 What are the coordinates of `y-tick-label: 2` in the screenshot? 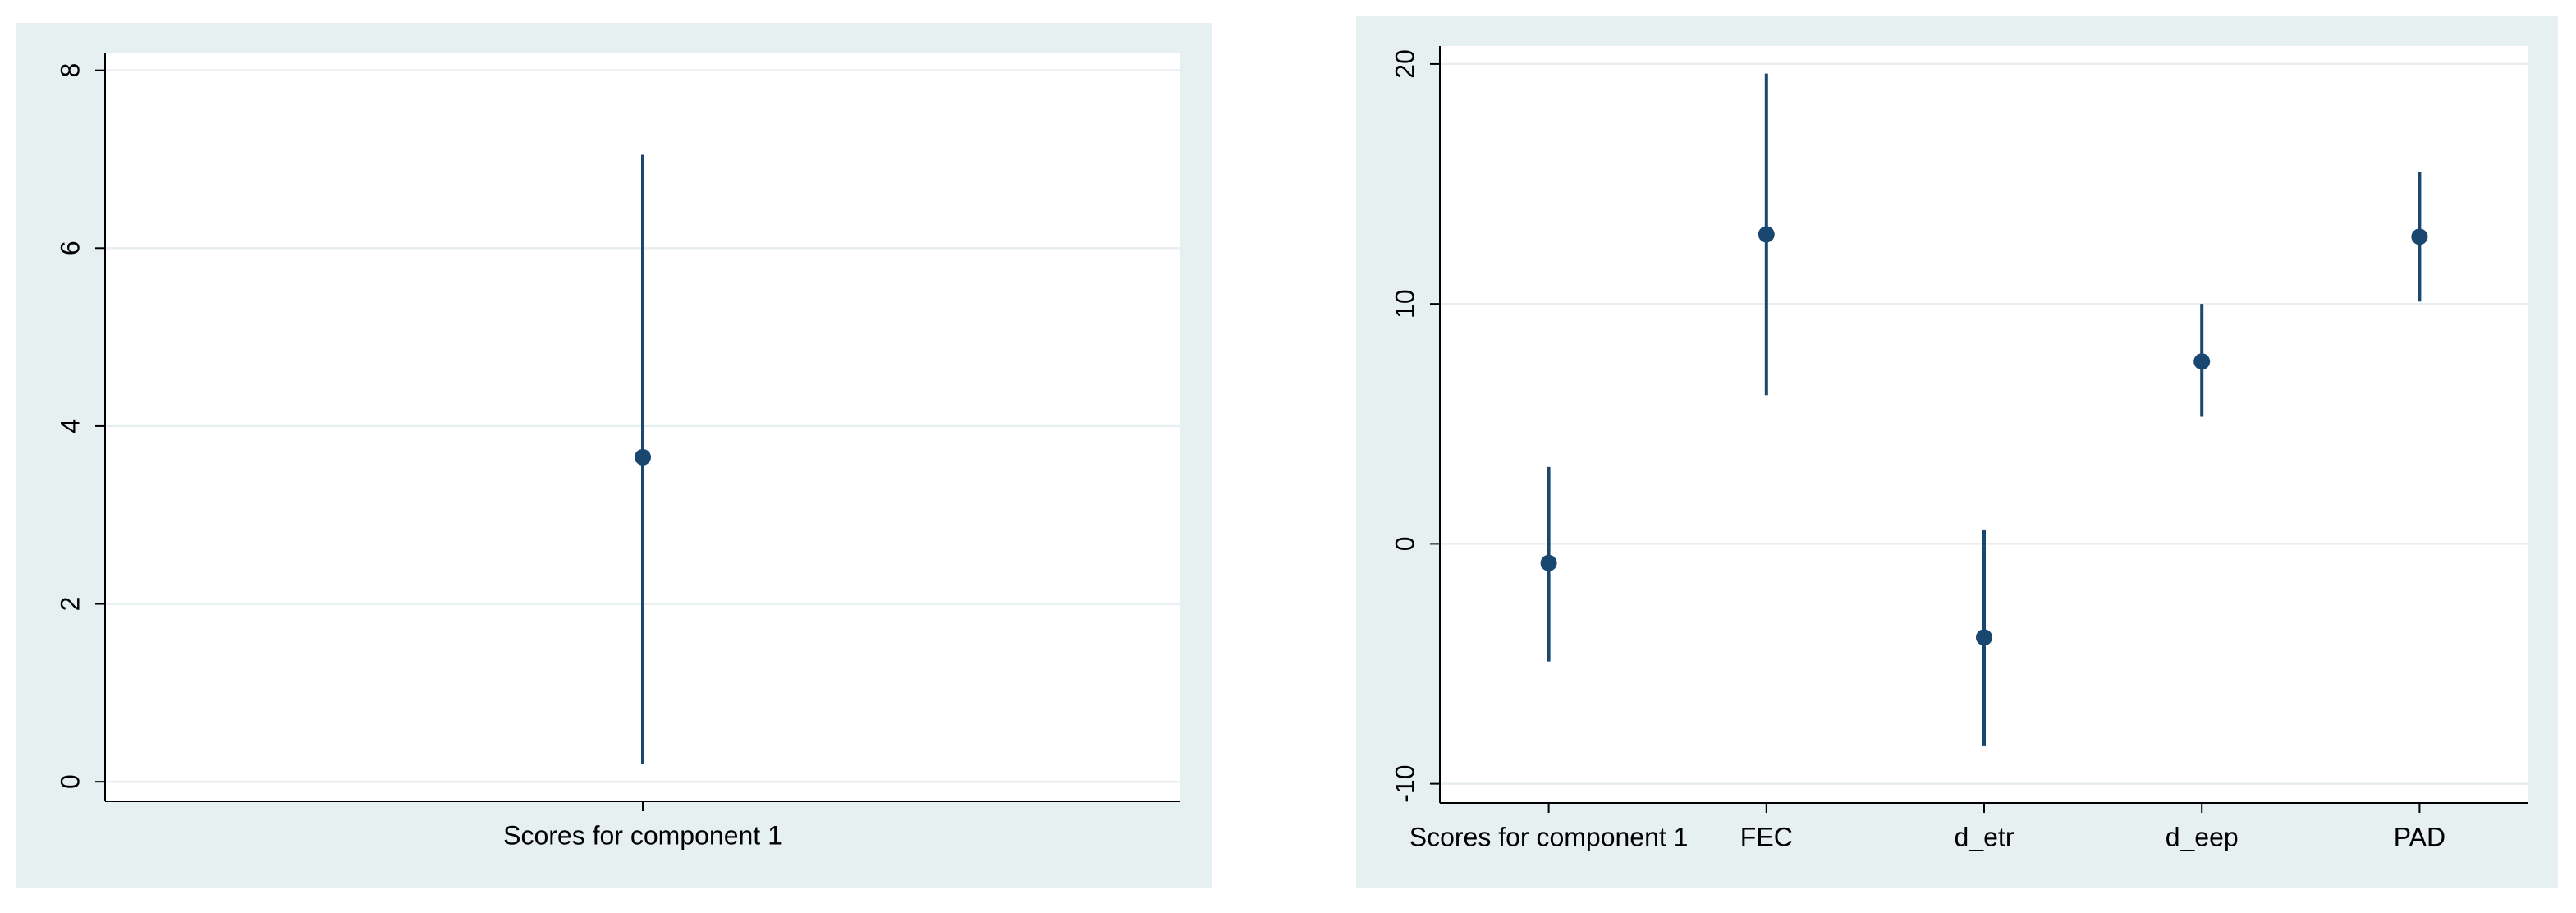 It's located at (70, 604).